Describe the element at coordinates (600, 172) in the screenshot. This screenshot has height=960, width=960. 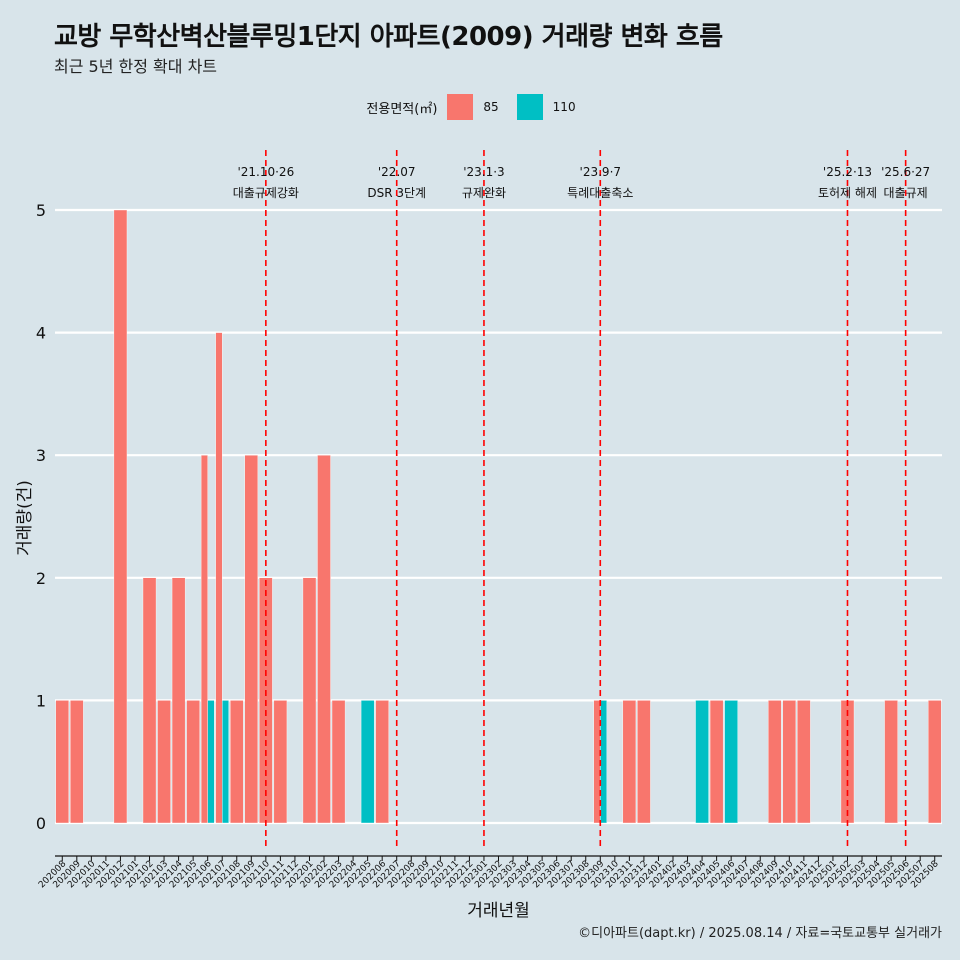
I see `annotation-date-202309: '23.9·7` at that location.